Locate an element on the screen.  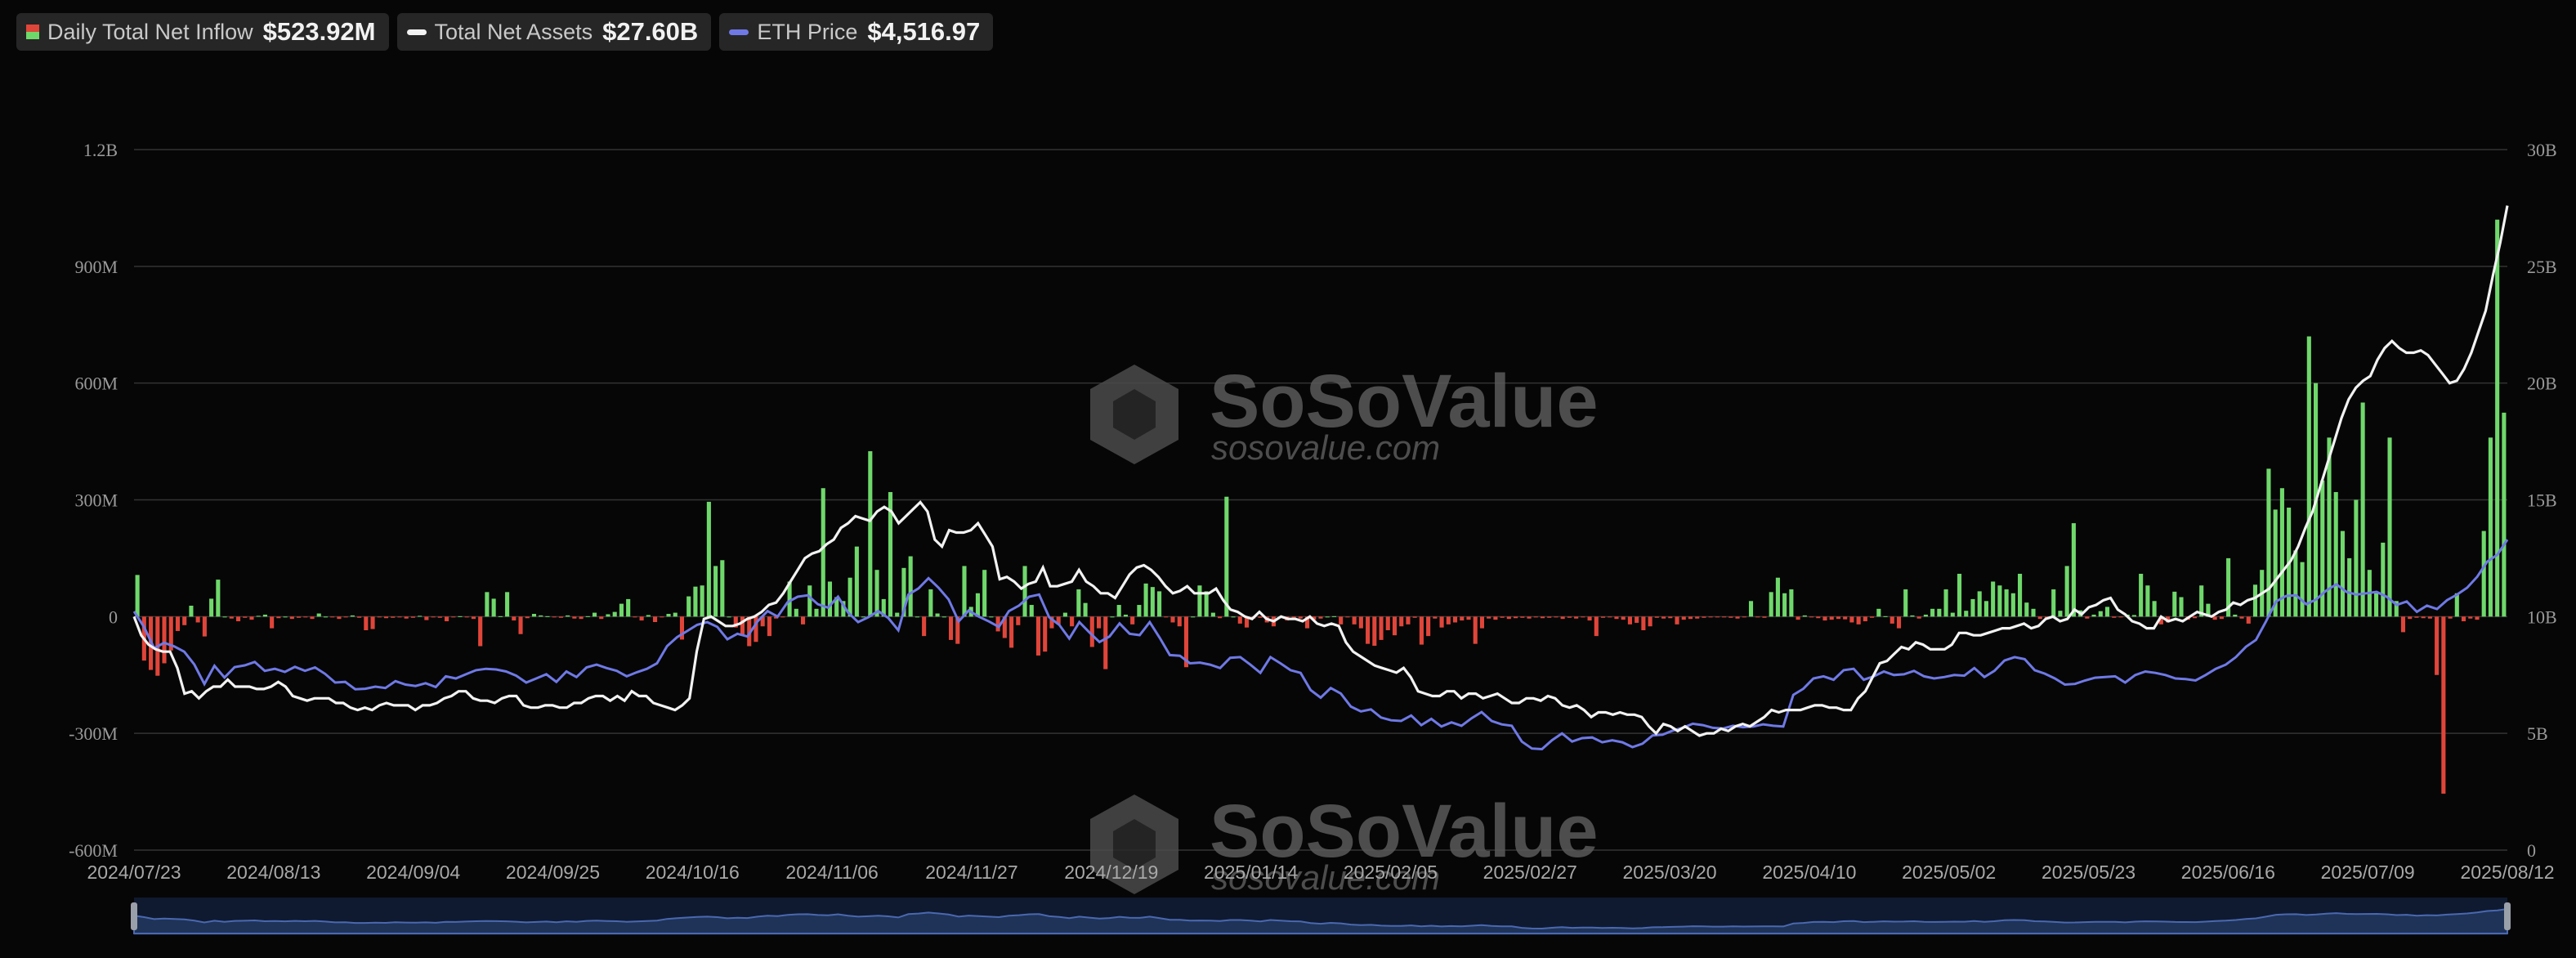
x-tick-label: 2024/09/25 is located at coordinates (553, 872).